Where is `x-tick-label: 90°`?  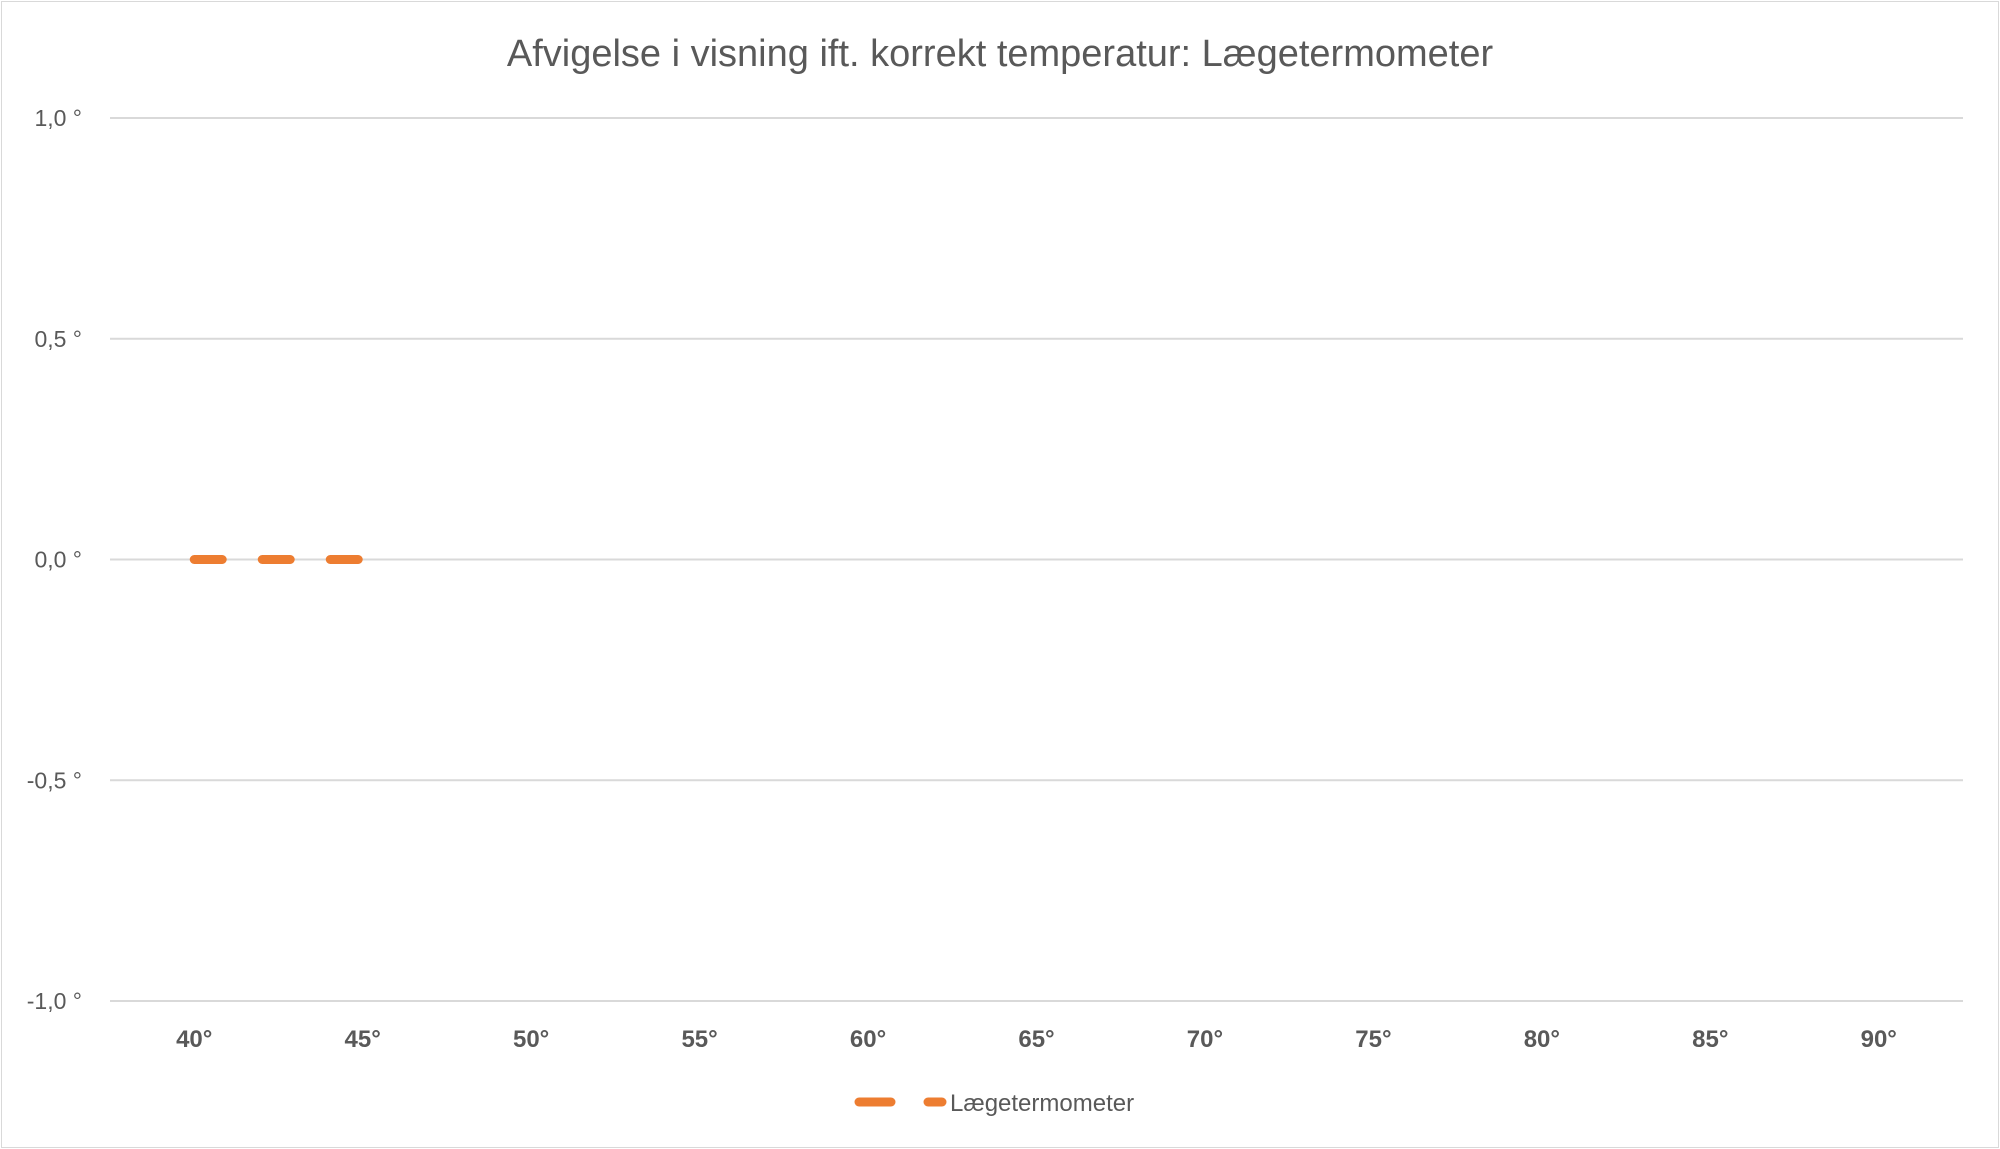
x-tick-label: 90° is located at coordinates (1879, 1039).